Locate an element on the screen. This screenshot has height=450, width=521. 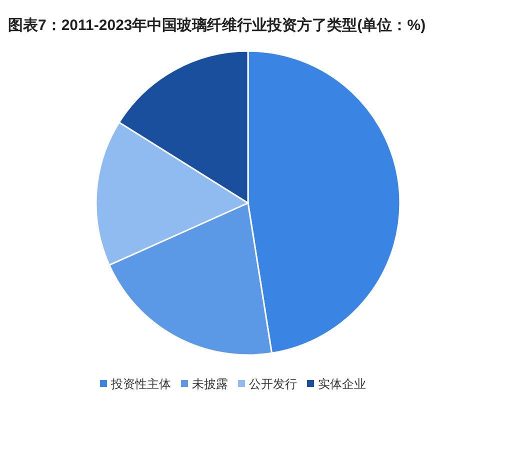
legend-label: 实体企业 is located at coordinates (342, 384).